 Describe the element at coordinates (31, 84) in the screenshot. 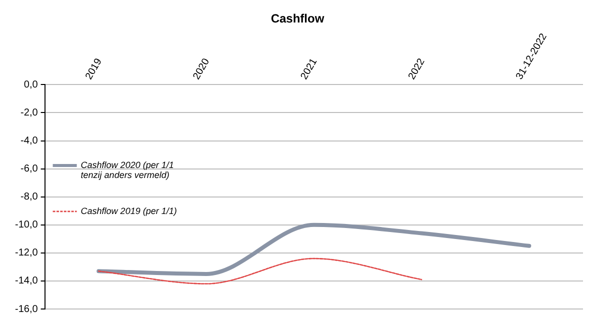

I see `y-tick-label: 0,0` at that location.